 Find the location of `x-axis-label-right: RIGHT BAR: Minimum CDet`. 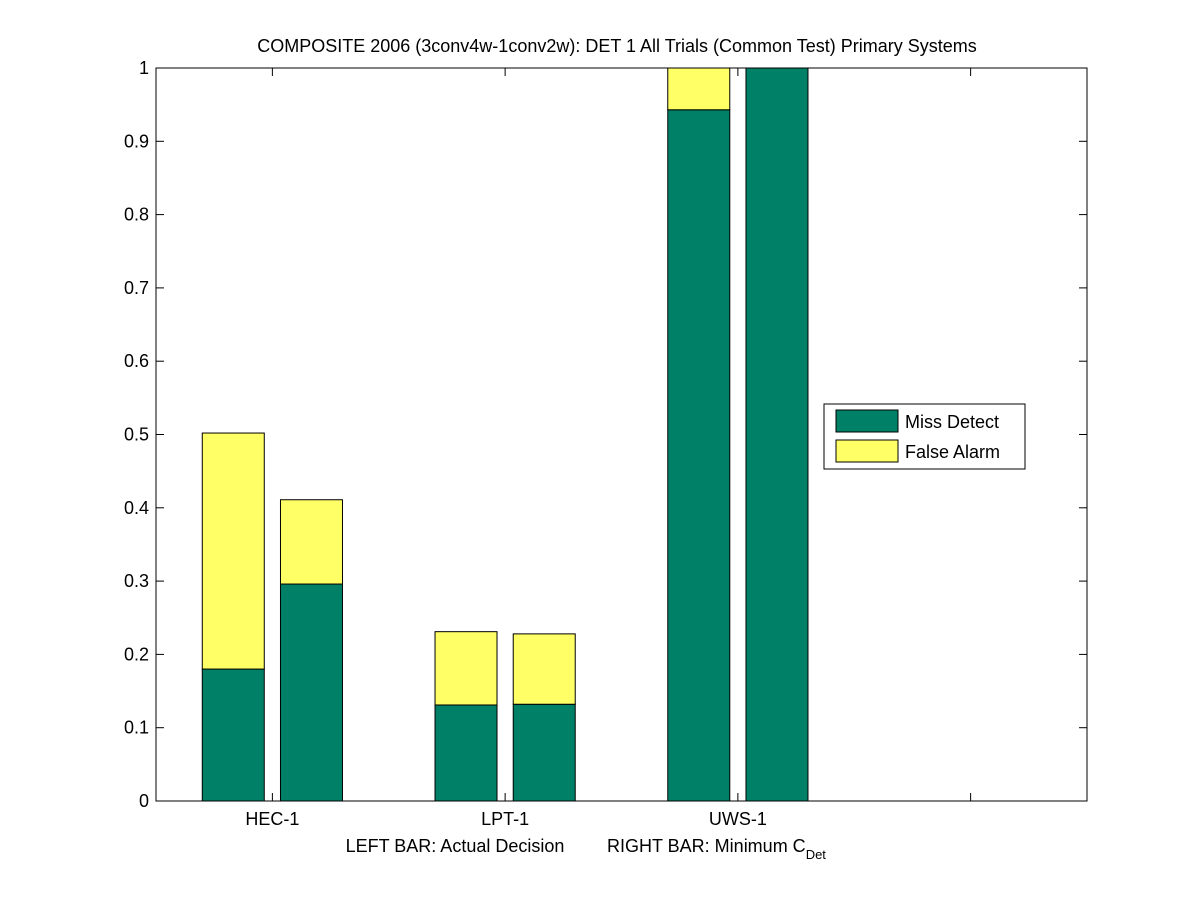

x-axis-label-right: RIGHT BAR: Minimum CDet is located at coordinates (716, 849).